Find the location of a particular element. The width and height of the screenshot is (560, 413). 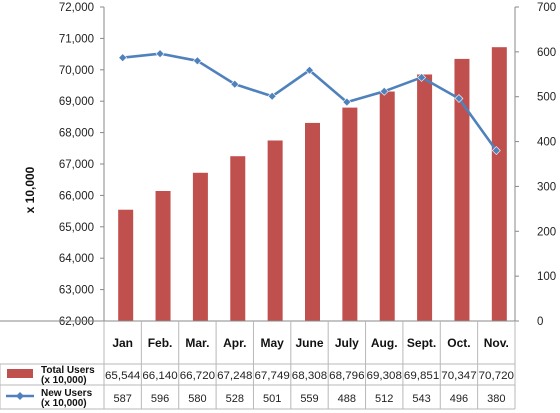

left-tick-label: 70,000 is located at coordinates (76, 71).